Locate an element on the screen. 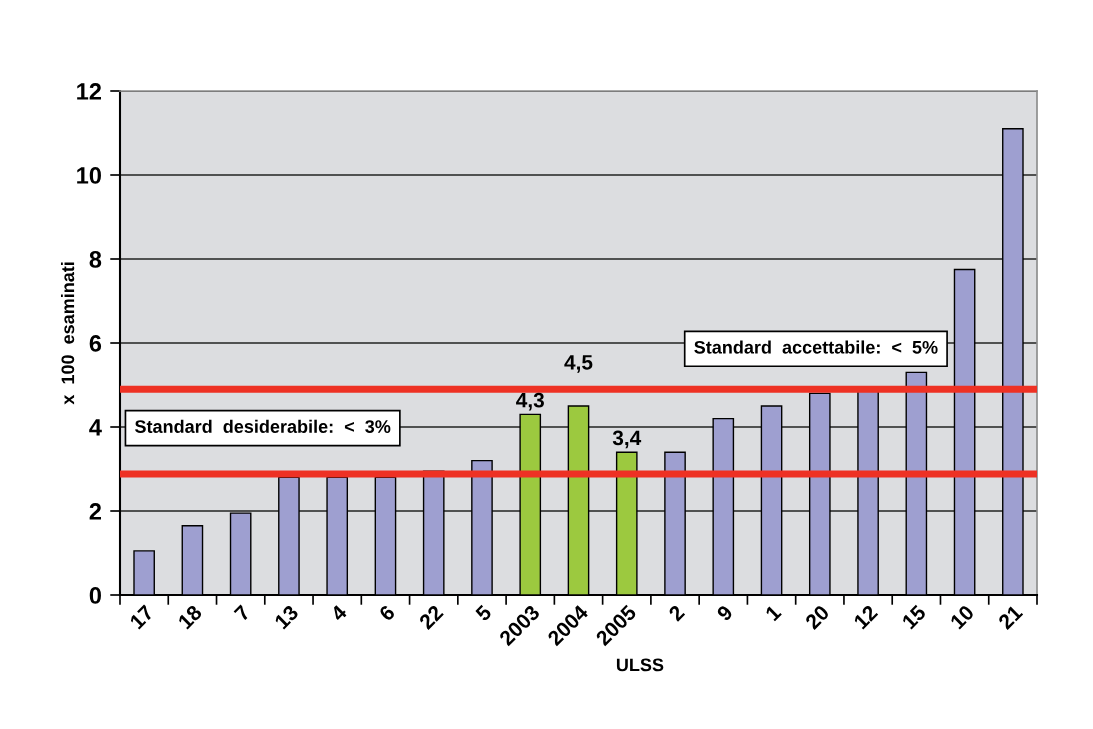  x-tick-label: 5 is located at coordinates (483, 613).